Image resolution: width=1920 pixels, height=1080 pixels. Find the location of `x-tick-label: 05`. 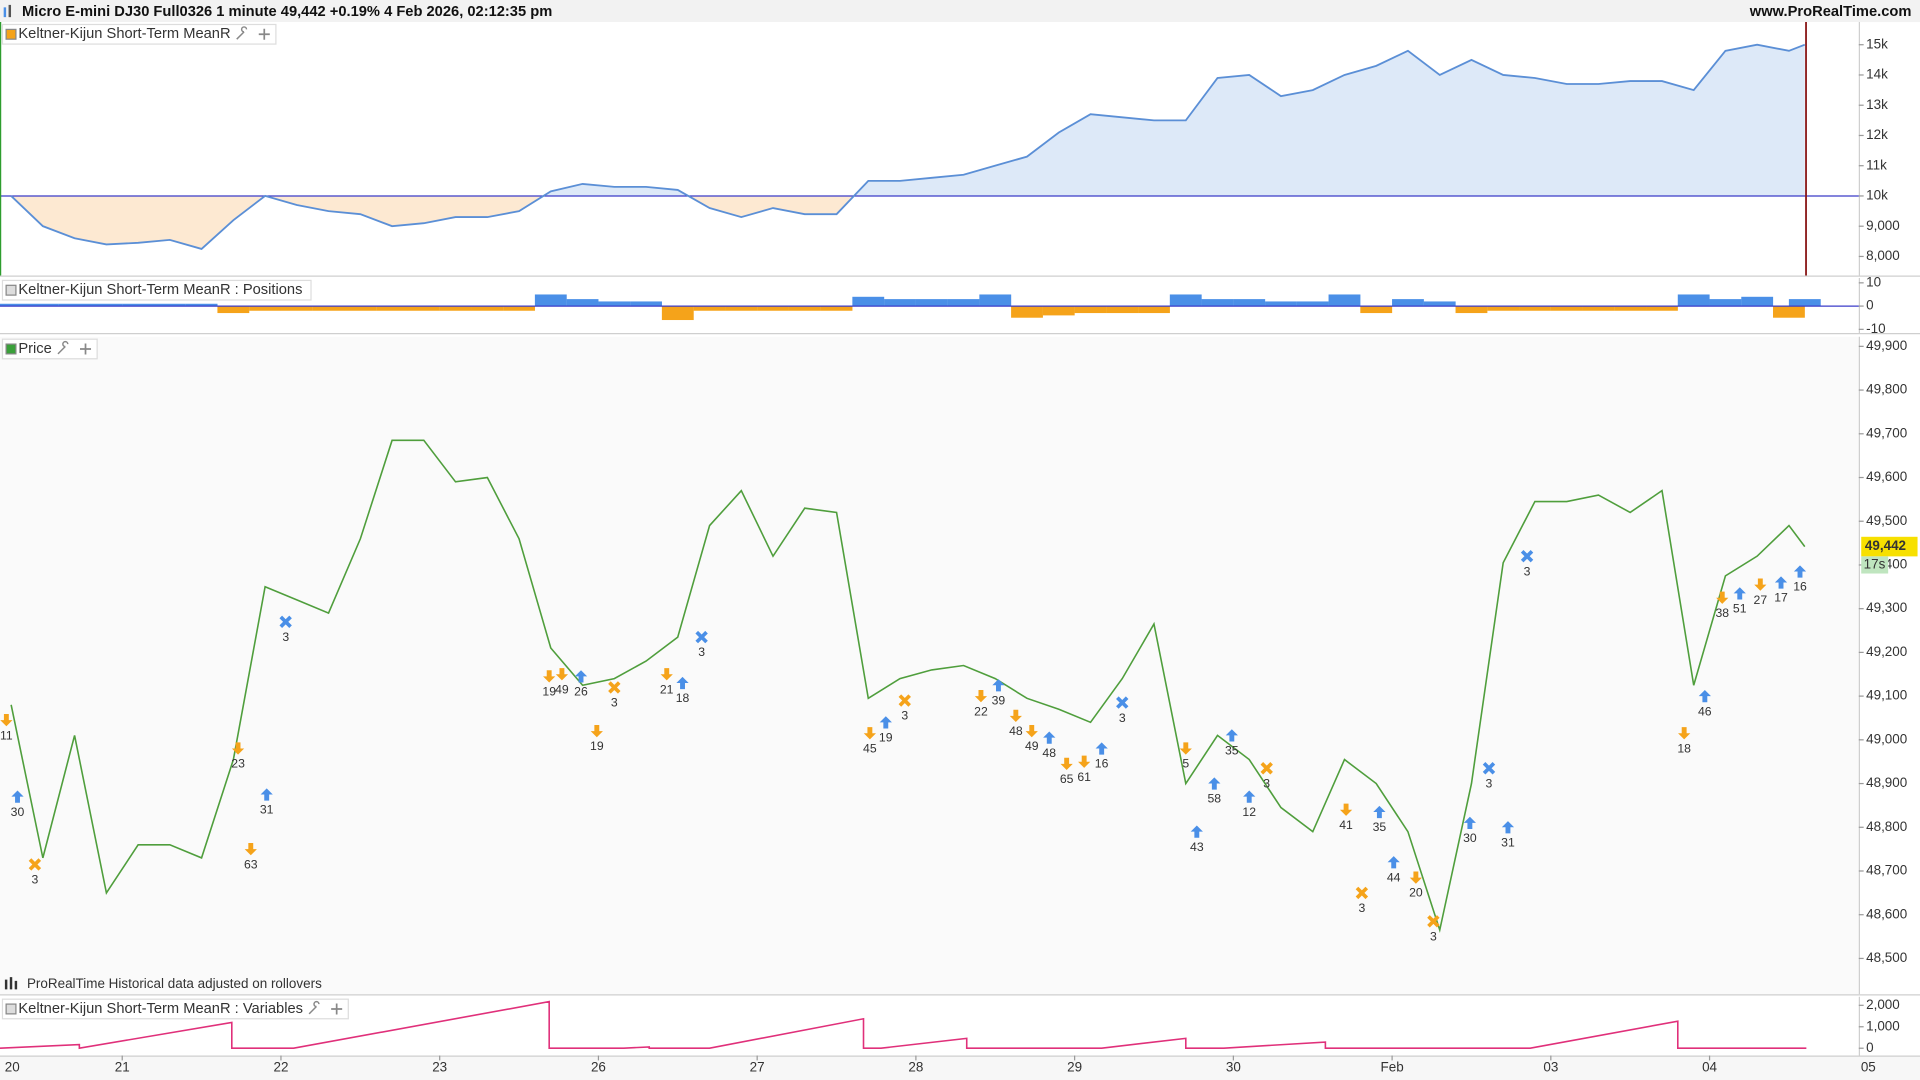

x-tick-label: 05 is located at coordinates (1868, 1066).